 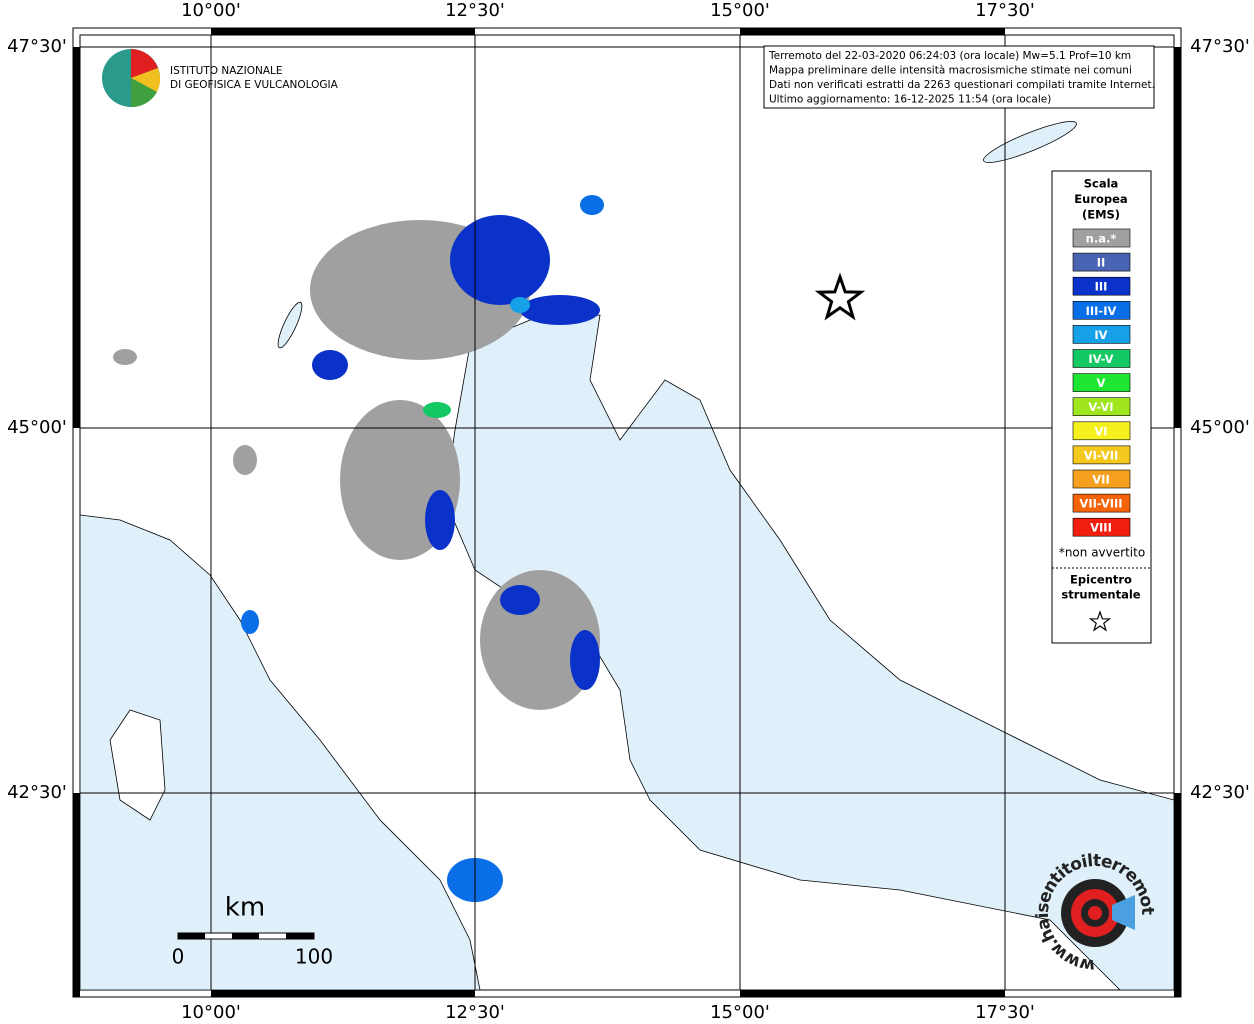 What do you see at coordinates (1101, 215) in the screenshot?
I see `legend-title: (EMS)` at bounding box center [1101, 215].